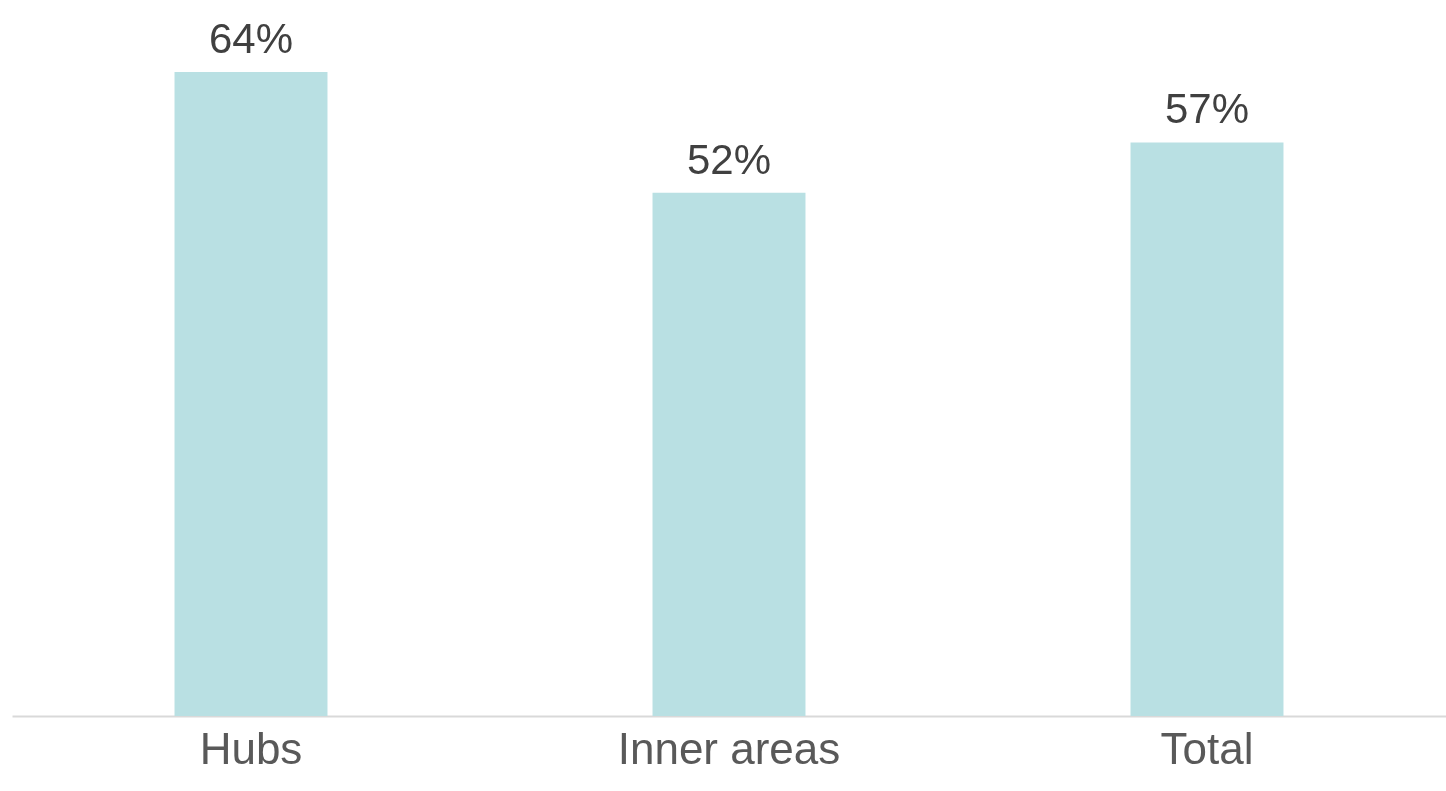 This screenshot has width=1446, height=791. Describe the element at coordinates (729, 748) in the screenshot. I see `x-tick-label: Inner areas` at that location.